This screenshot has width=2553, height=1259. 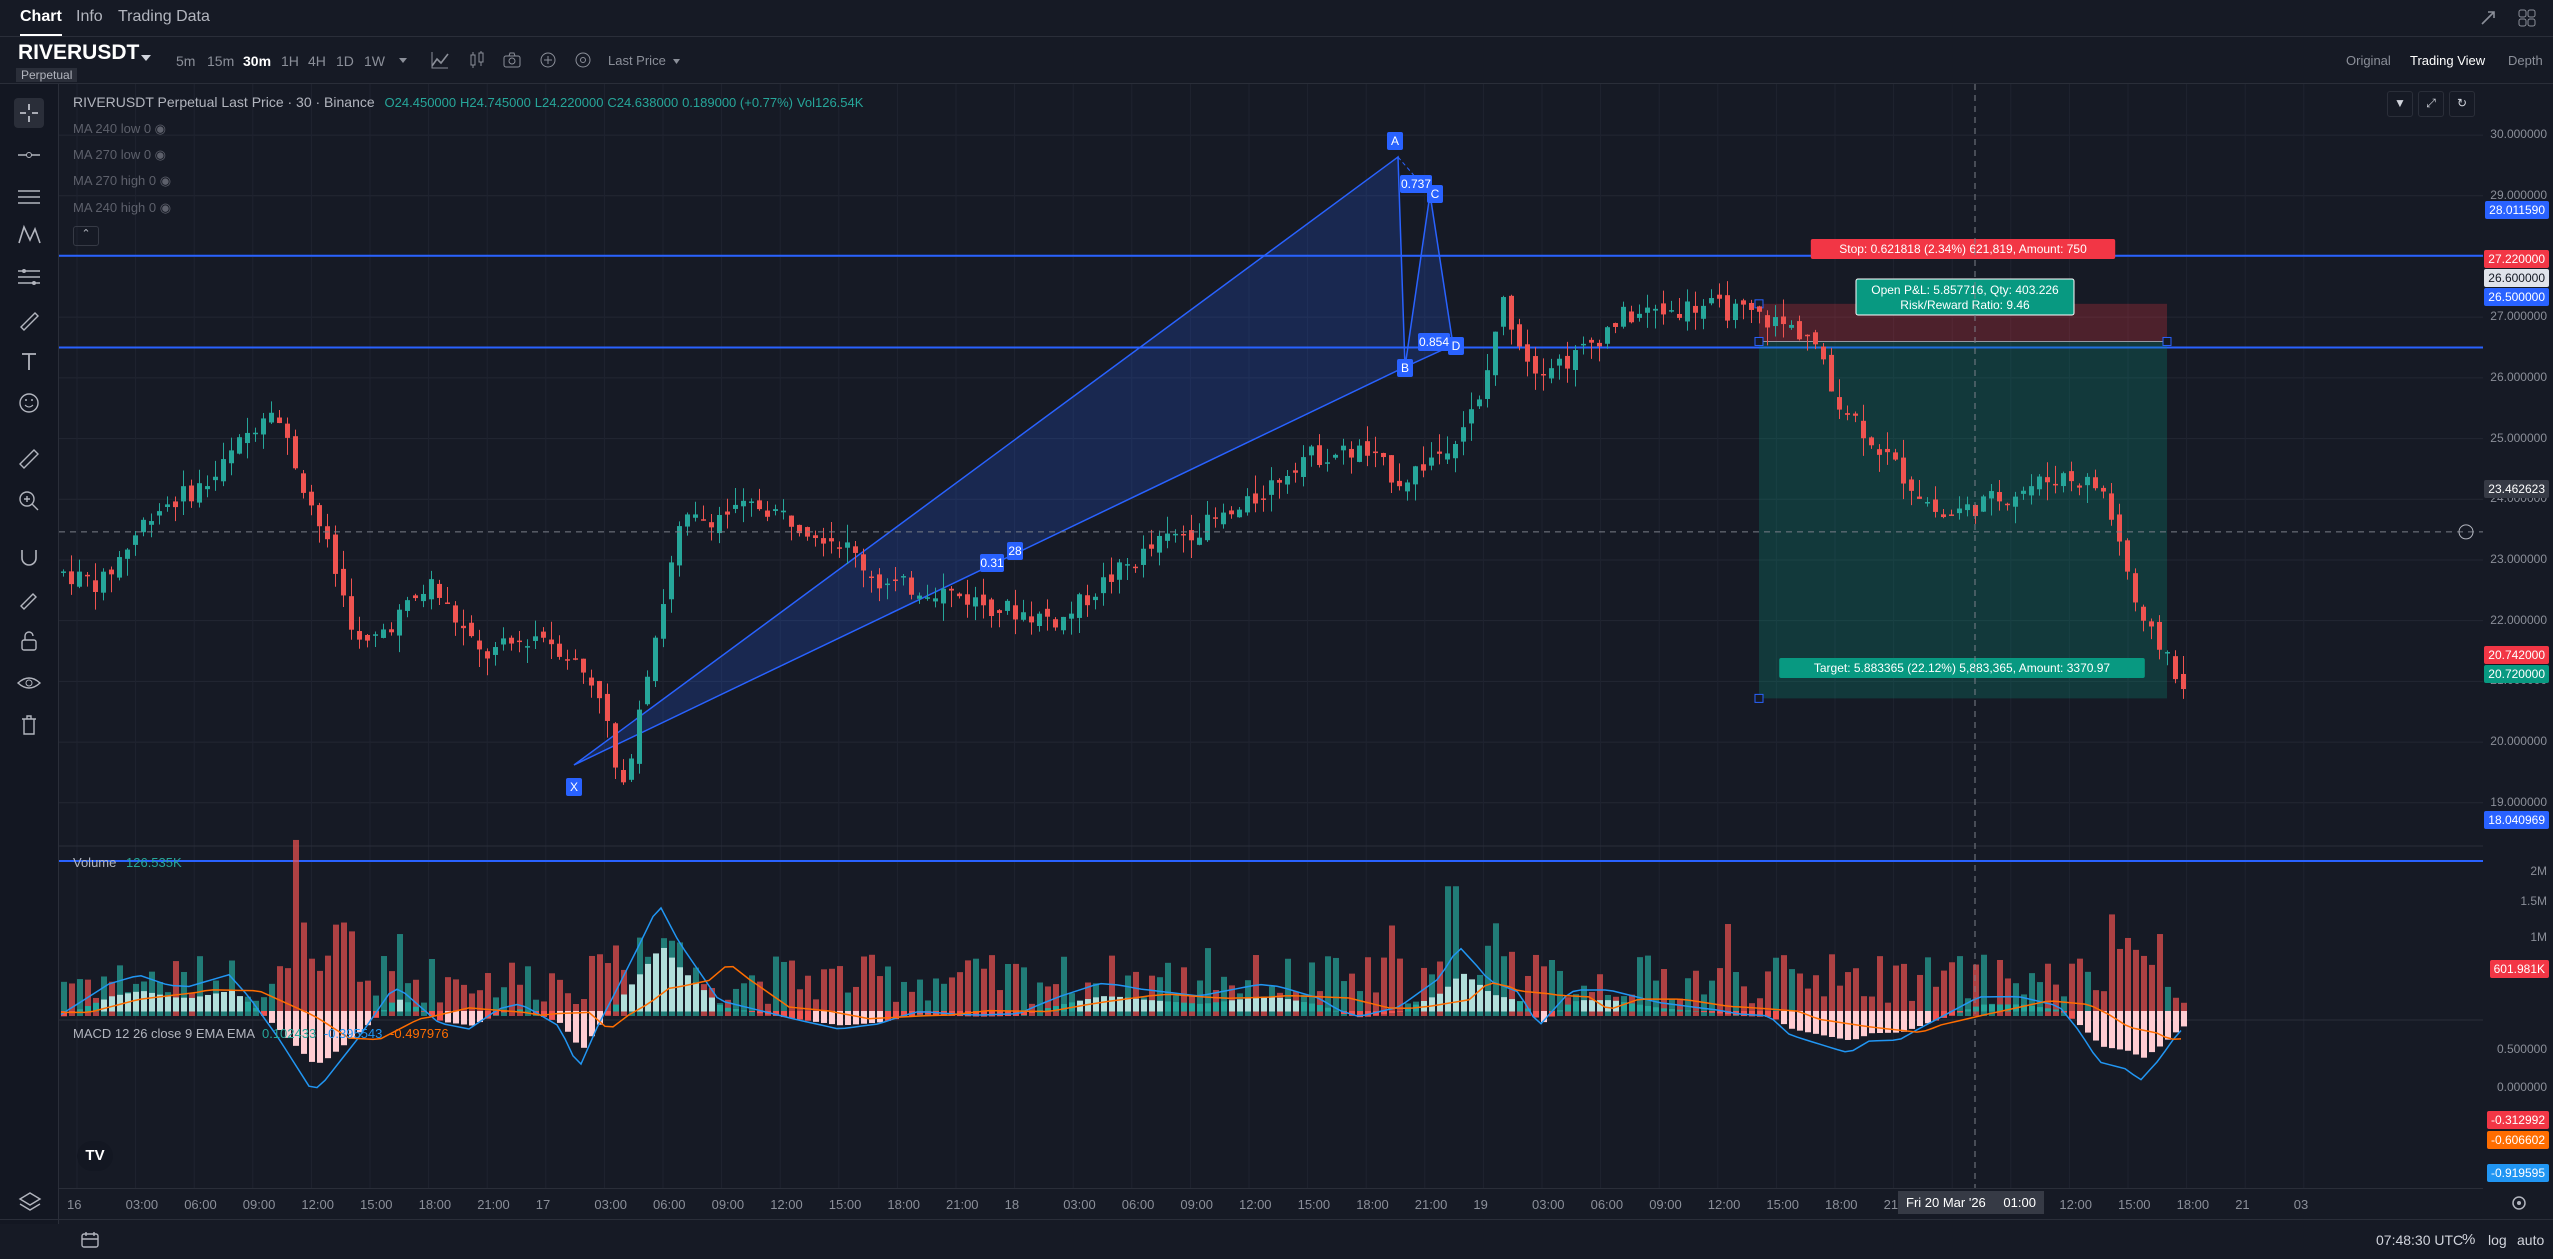 What do you see at coordinates (2462, 104) in the screenshot?
I see `reset-button: ↻` at bounding box center [2462, 104].